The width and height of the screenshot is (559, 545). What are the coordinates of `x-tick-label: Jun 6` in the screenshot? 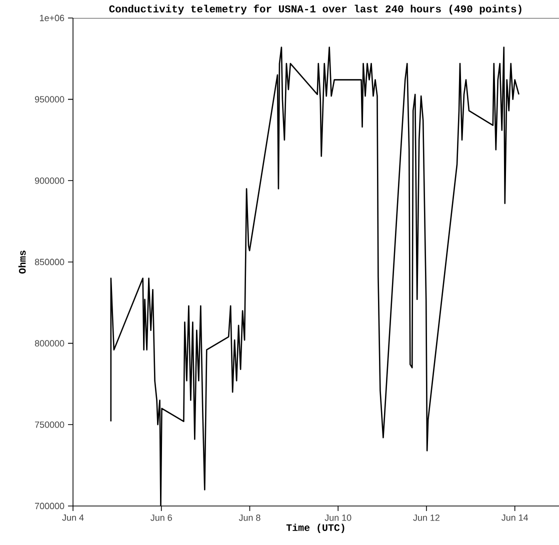 It's located at (161, 517).